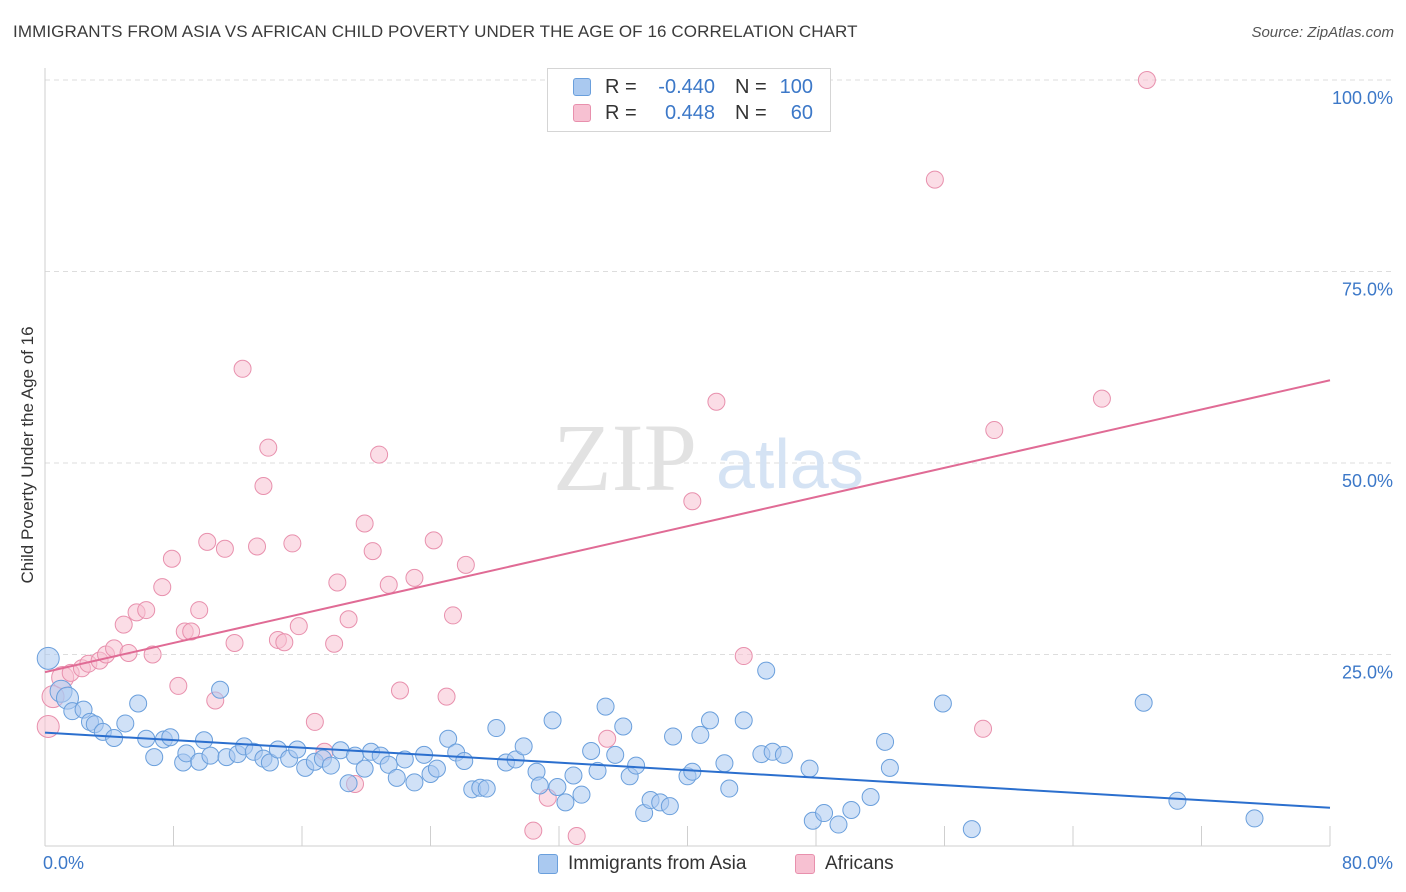  What do you see at coordinates (1367, 863) in the screenshot?
I see `x-tick-label: 80.0%` at bounding box center [1367, 863].